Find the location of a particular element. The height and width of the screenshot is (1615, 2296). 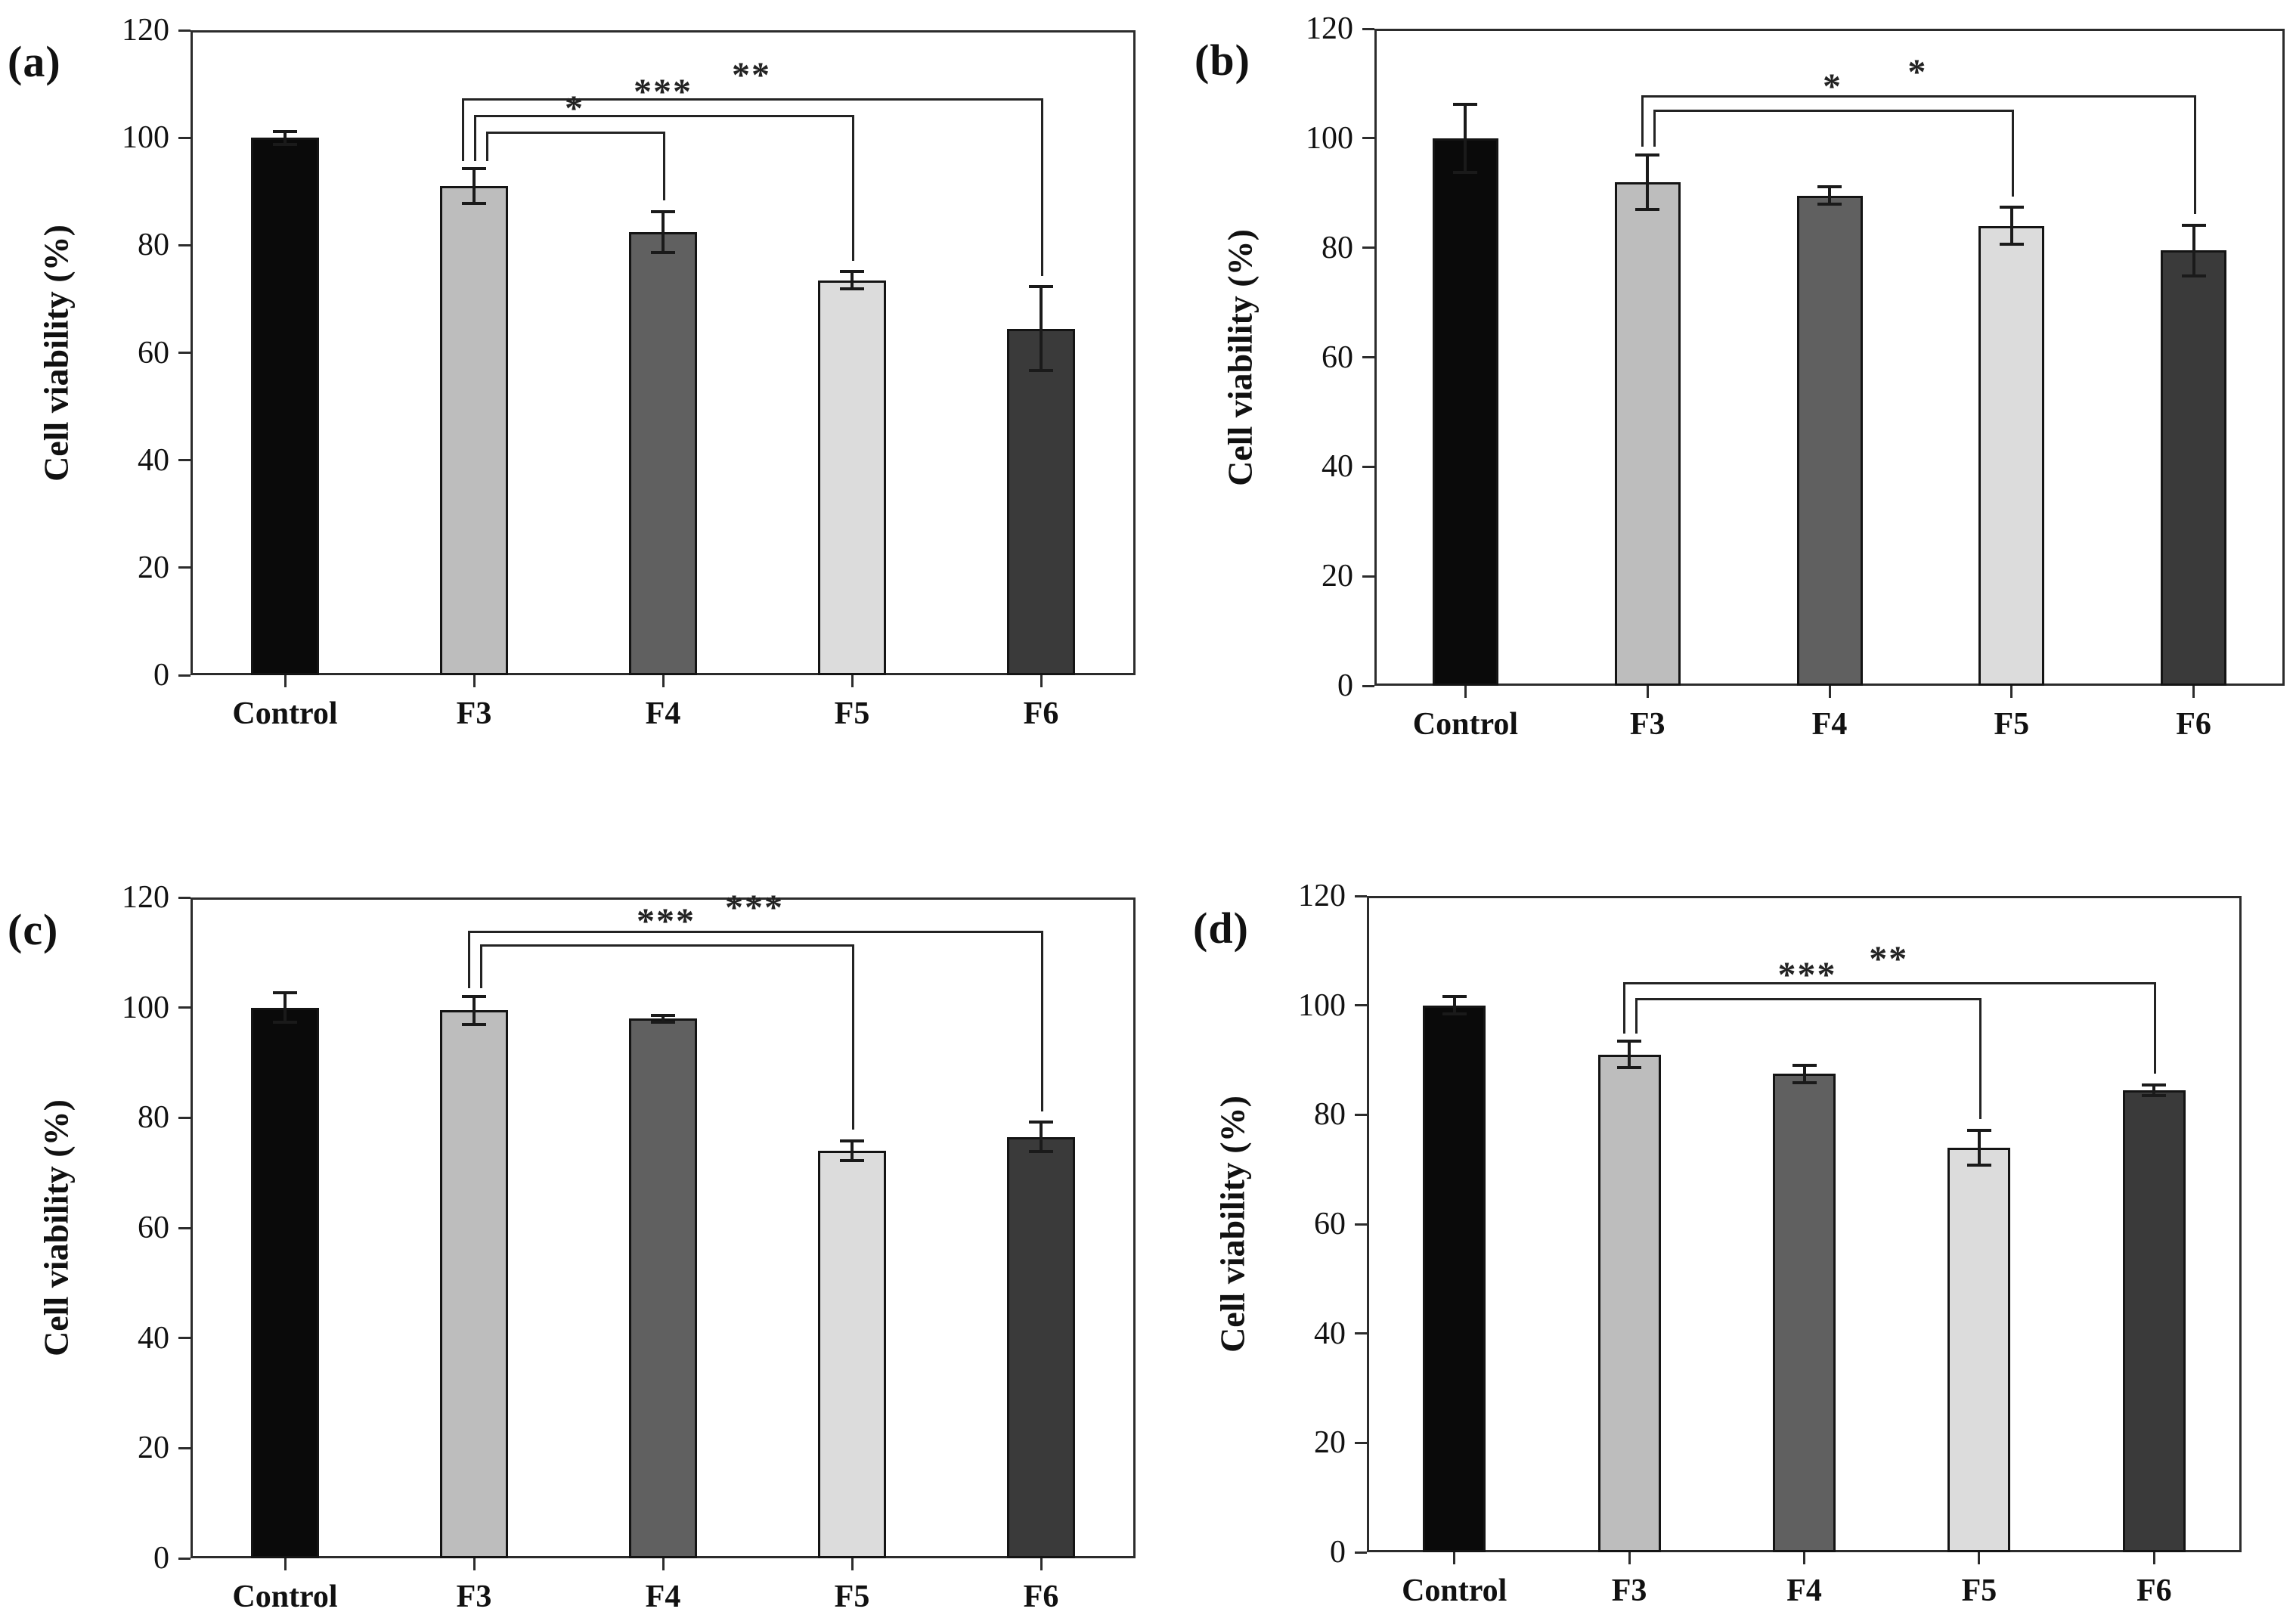

x-category-label-Control: Control is located at coordinates (1465, 724).